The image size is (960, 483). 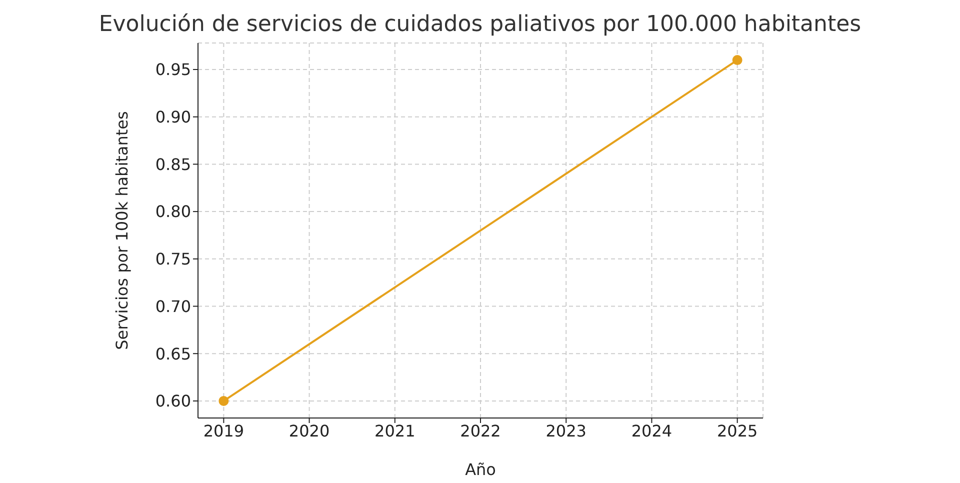 I want to click on x-tick-label: 2022, so click(x=480, y=430).